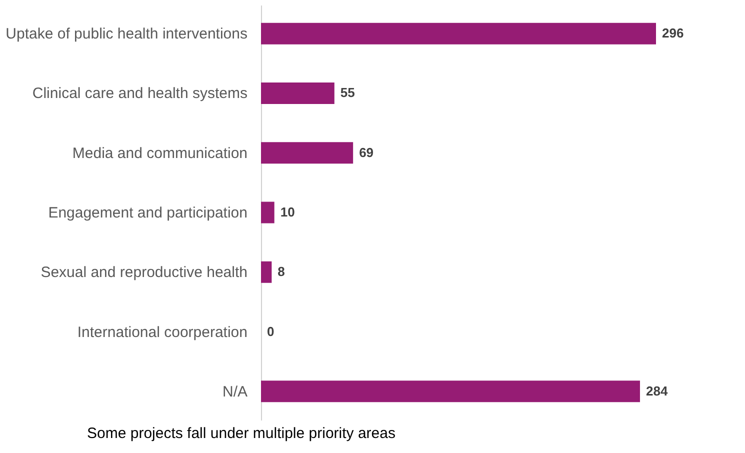 This screenshot has width=745, height=453. What do you see at coordinates (144, 273) in the screenshot?
I see `y-tick-label: Sexual and reproductive health` at bounding box center [144, 273].